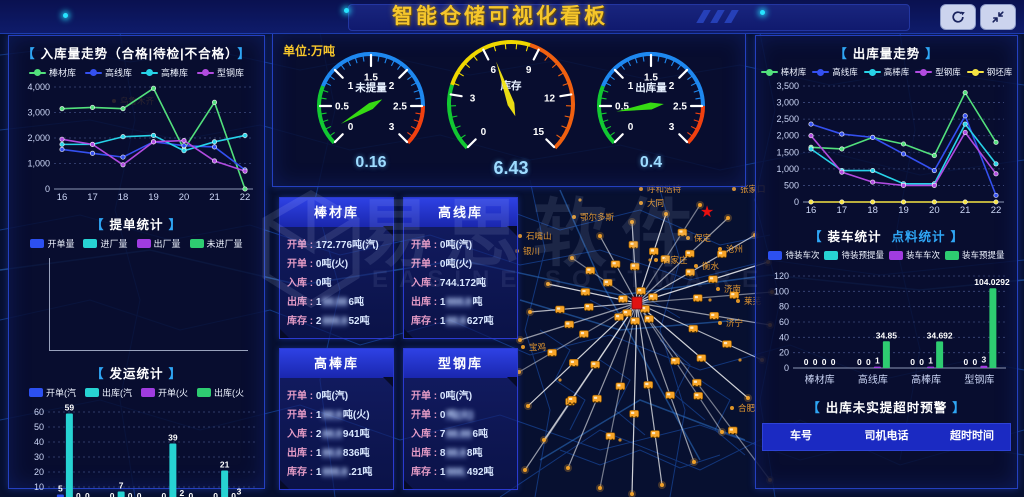 This screenshot has height=497, width=1024. Describe the element at coordinates (793, 255) in the screenshot. I see `legend-item: 待装车次` at that location.